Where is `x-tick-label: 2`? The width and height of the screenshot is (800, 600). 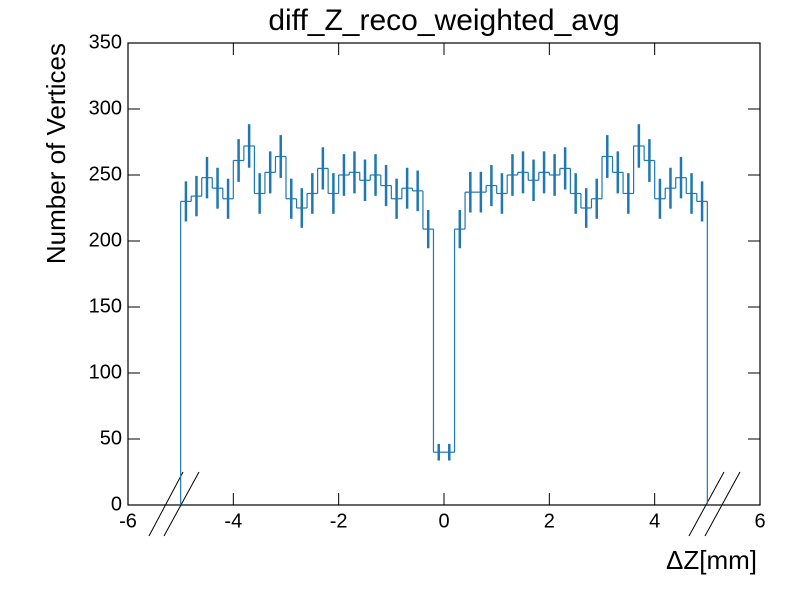
x-tick-label: 2 is located at coordinates (549, 521).